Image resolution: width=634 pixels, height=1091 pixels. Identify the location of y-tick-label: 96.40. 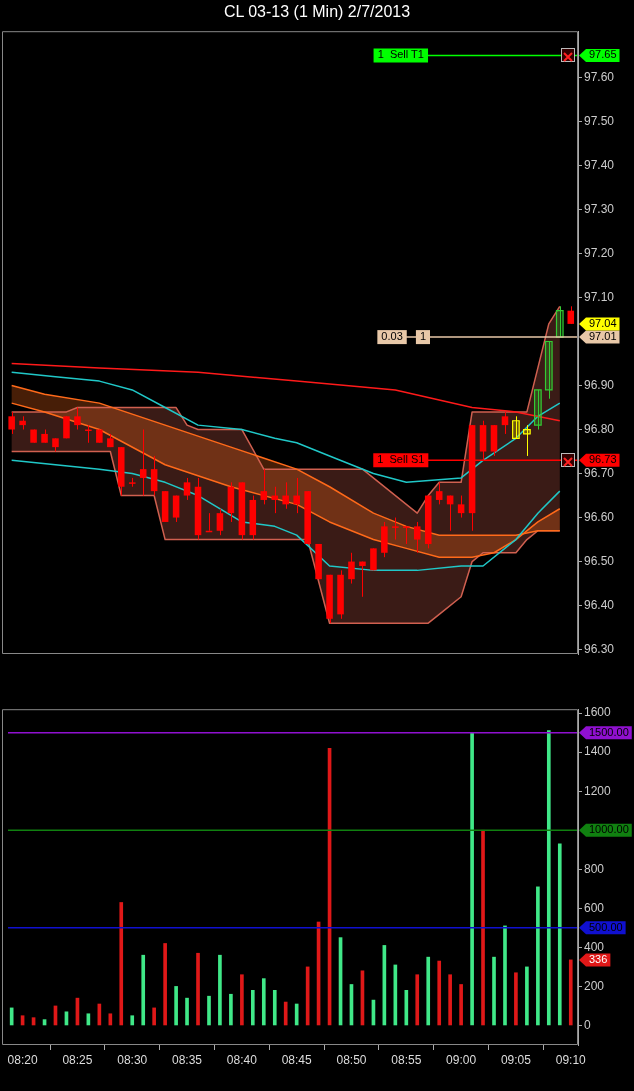
(599, 604).